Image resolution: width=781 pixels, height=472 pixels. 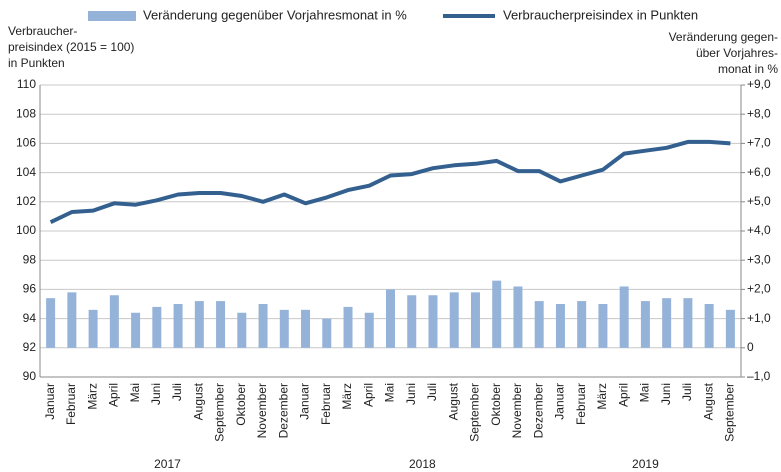 I want to click on y-tick-label: 102, so click(x=26, y=201).